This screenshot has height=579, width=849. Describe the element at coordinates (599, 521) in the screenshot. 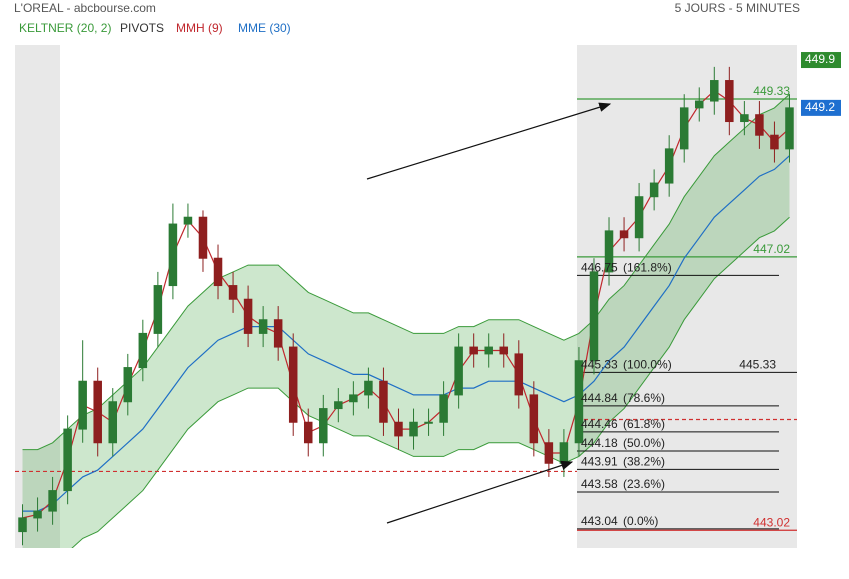

I see `fib-level: 443.04` at that location.